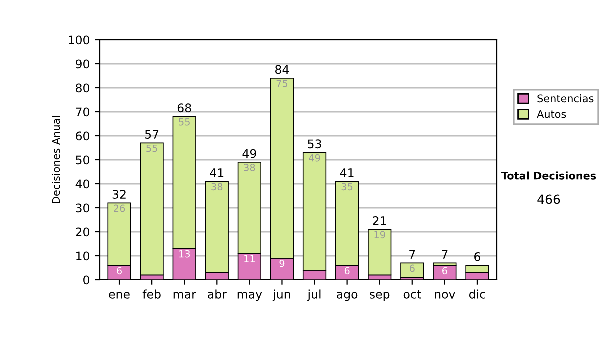  What do you see at coordinates (282, 264) in the screenshot?
I see `data-label: 9` at bounding box center [282, 264].